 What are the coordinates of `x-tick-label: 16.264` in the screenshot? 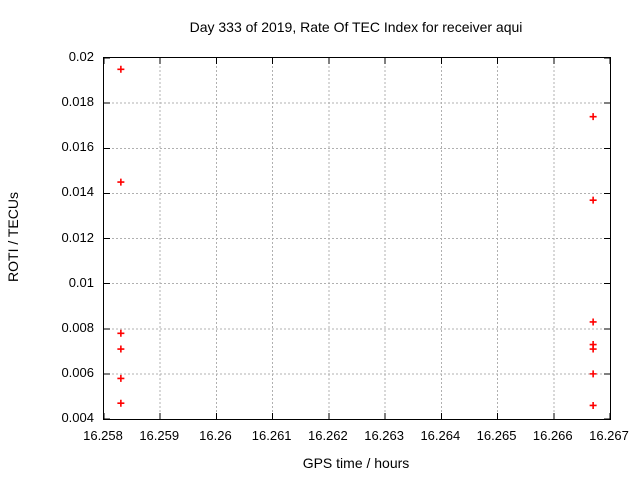 It's located at (440, 435).